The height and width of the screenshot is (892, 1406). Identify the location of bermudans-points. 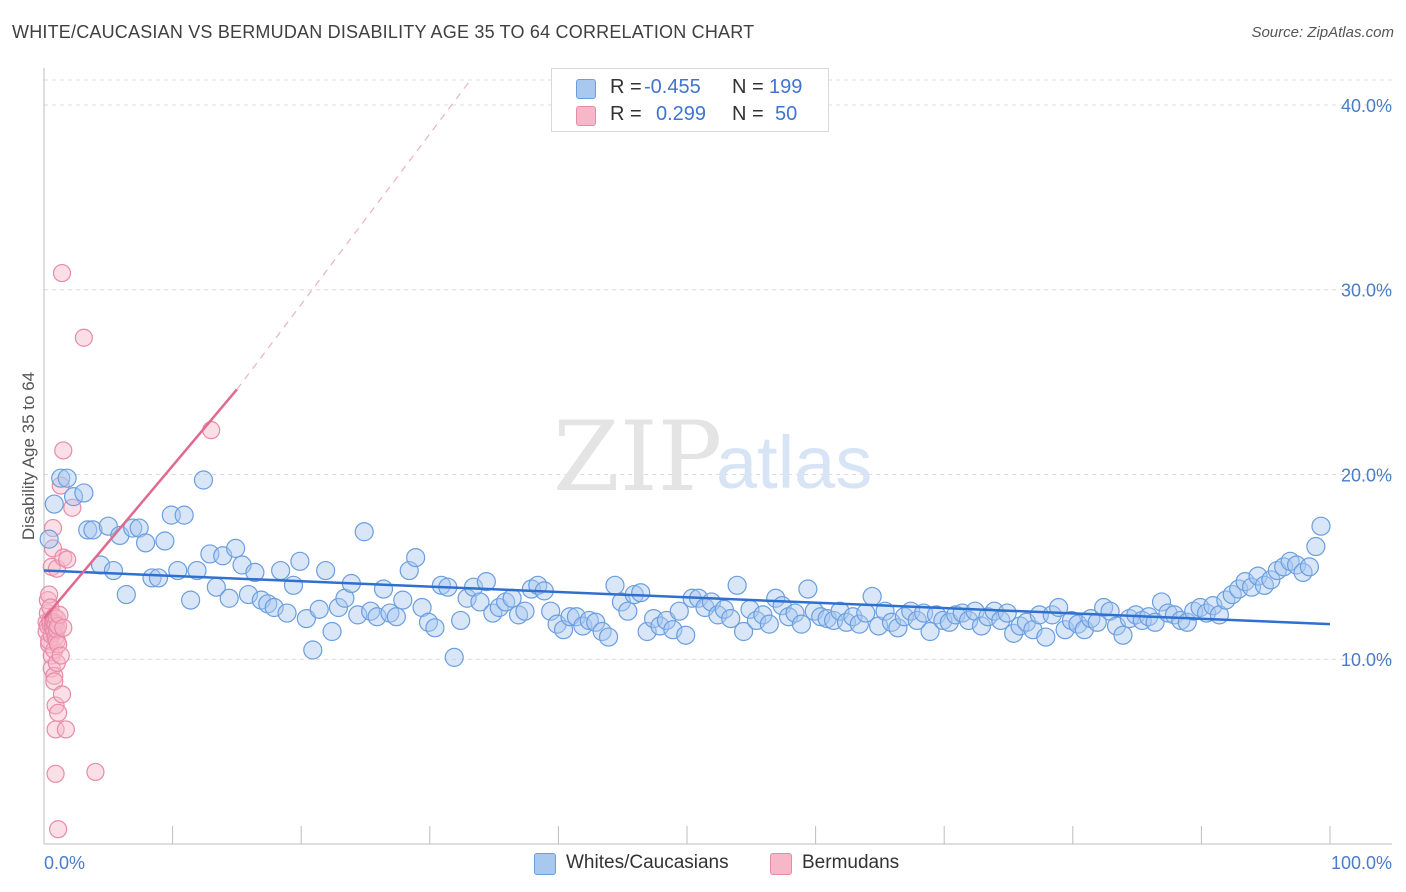
(129, 551).